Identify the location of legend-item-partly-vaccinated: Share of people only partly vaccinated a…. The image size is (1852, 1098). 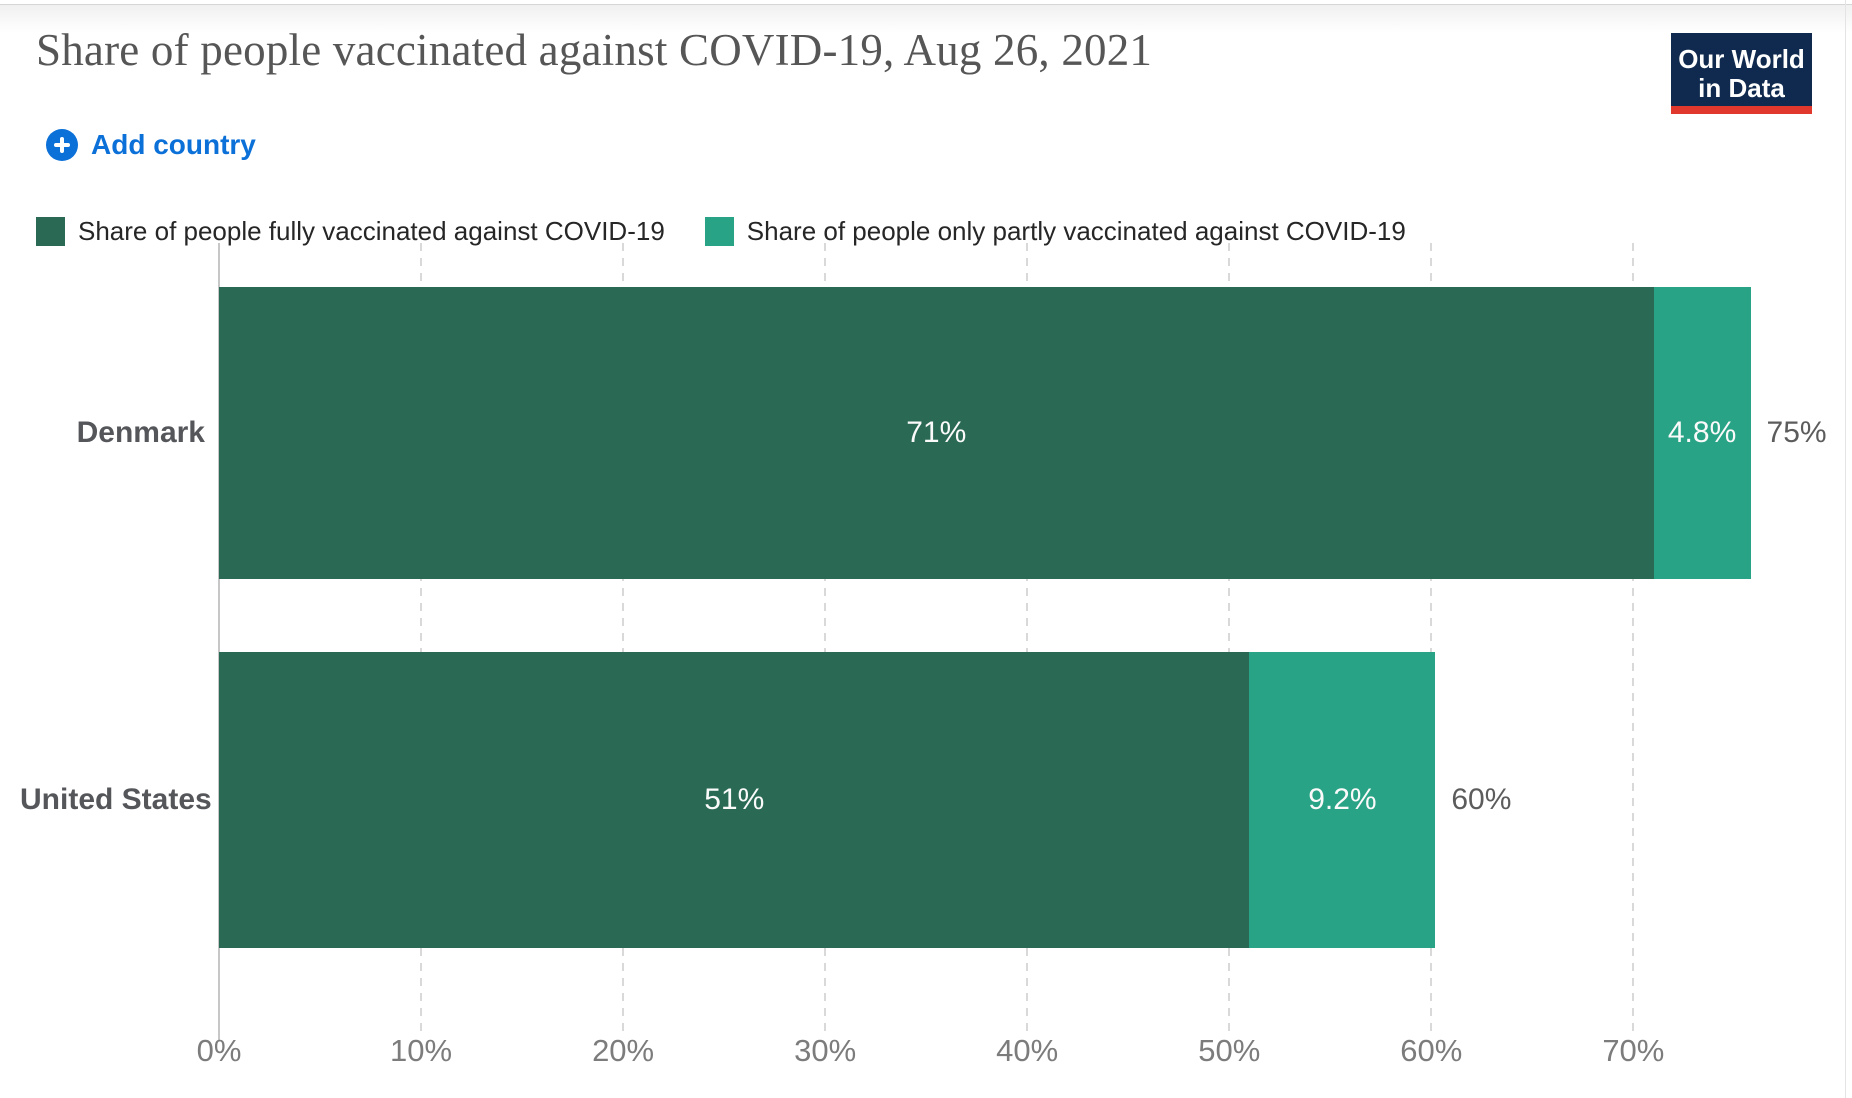
(1055, 231).